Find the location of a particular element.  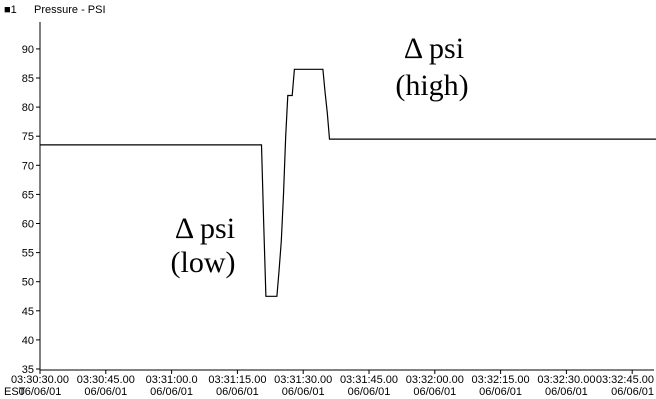

annotation-low: Δ psi (low) is located at coordinates (203, 245).